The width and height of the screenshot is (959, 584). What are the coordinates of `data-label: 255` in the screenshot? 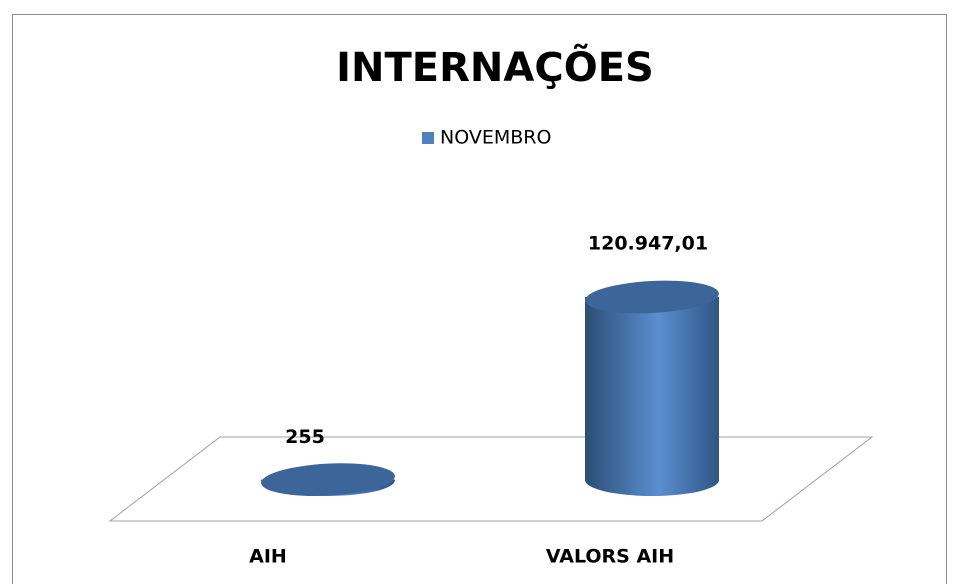 It's located at (305, 437).